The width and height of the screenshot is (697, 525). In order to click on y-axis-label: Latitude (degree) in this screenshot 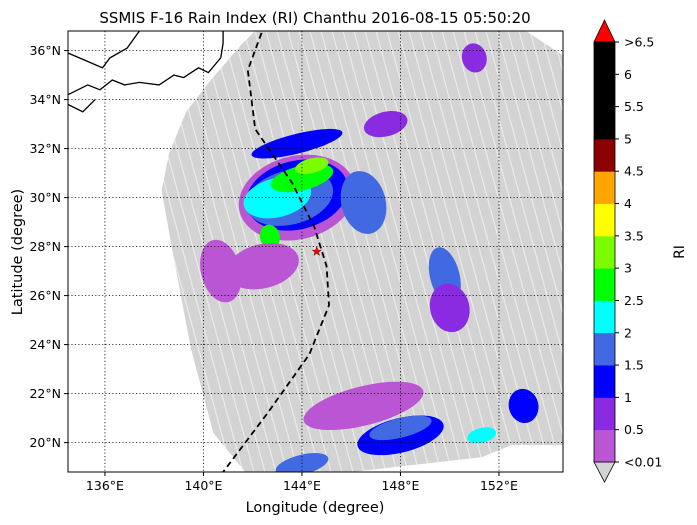, I will do `click(18, 252)`.